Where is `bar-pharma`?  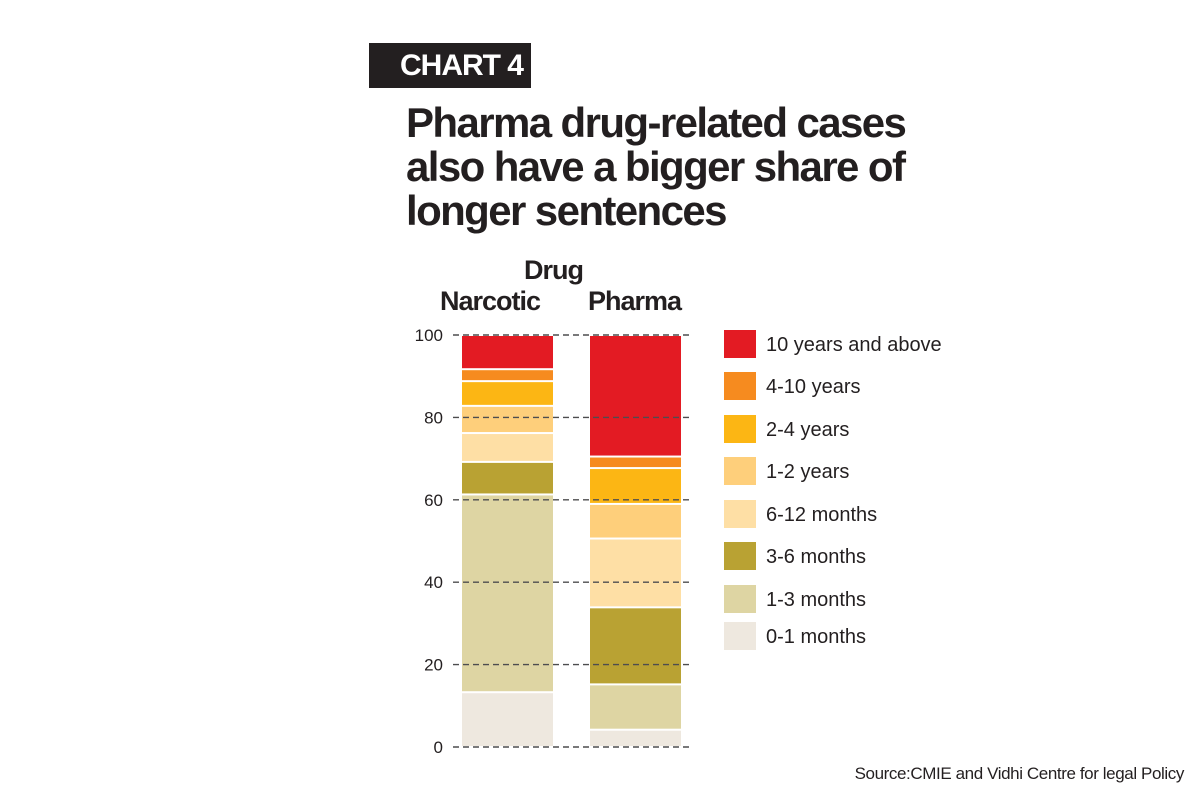
bar-pharma is located at coordinates (635, 541).